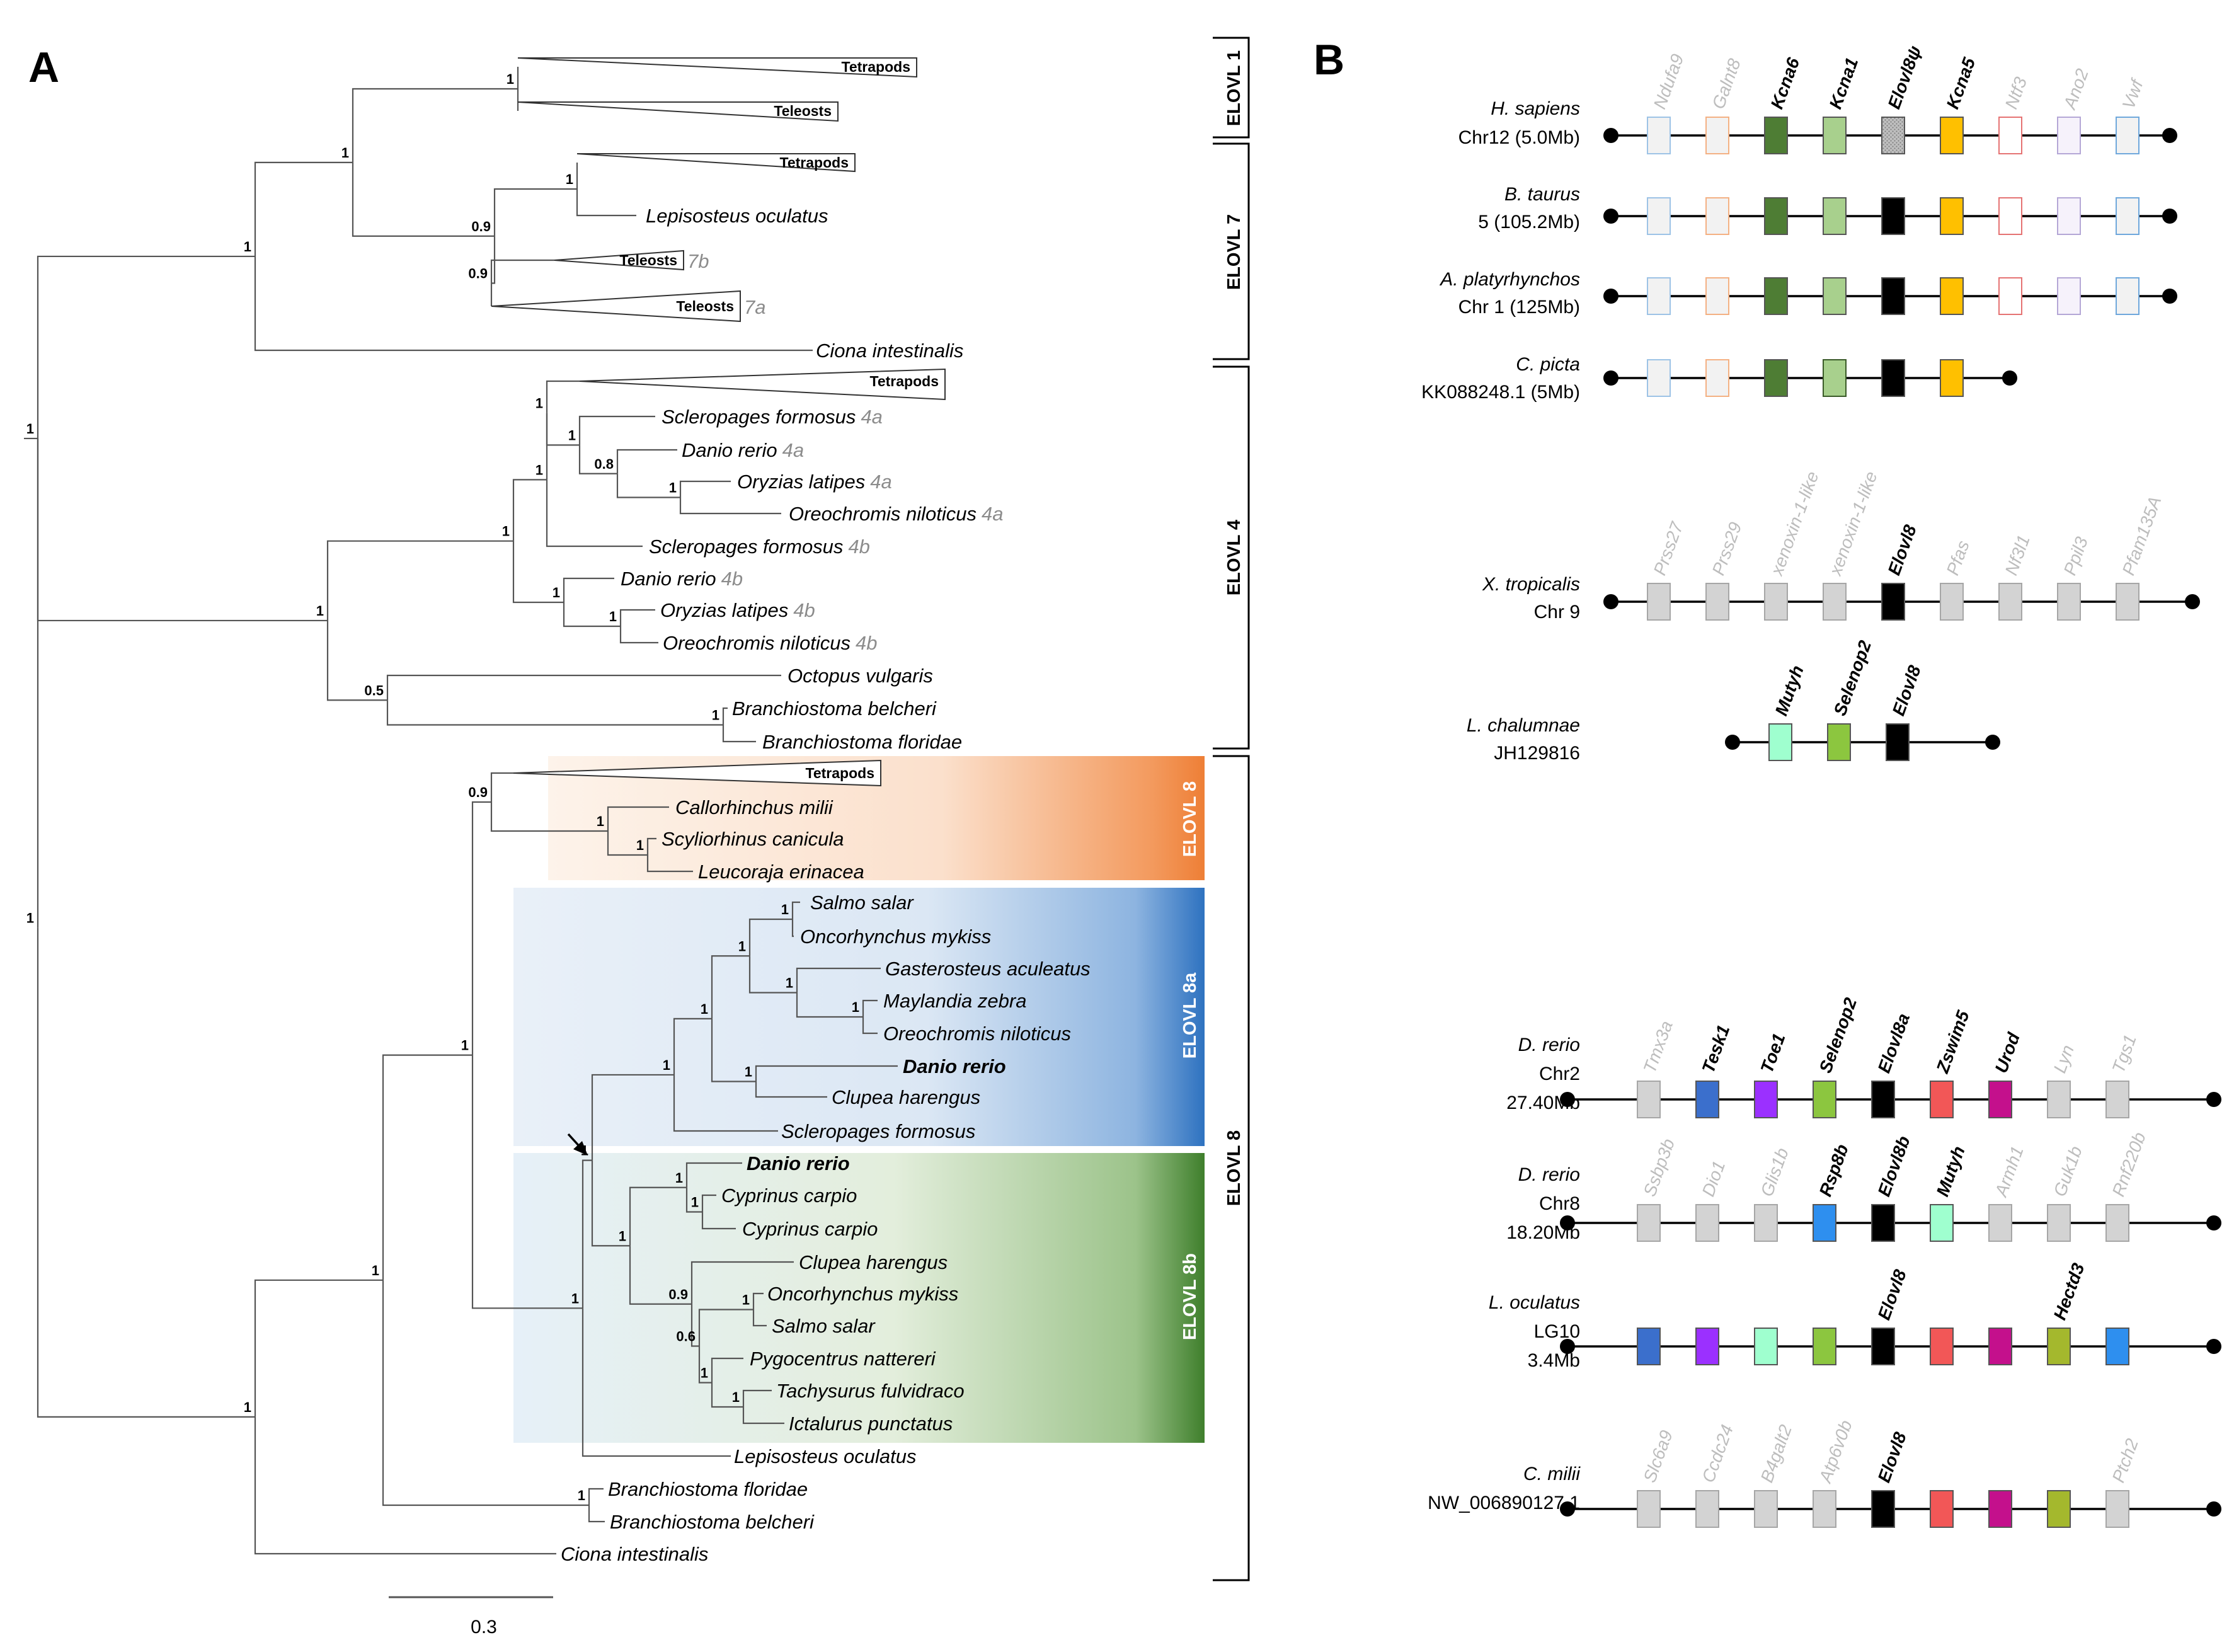 The image size is (2234, 1652). I want to click on species-label: D. rerio, so click(1549, 1045).